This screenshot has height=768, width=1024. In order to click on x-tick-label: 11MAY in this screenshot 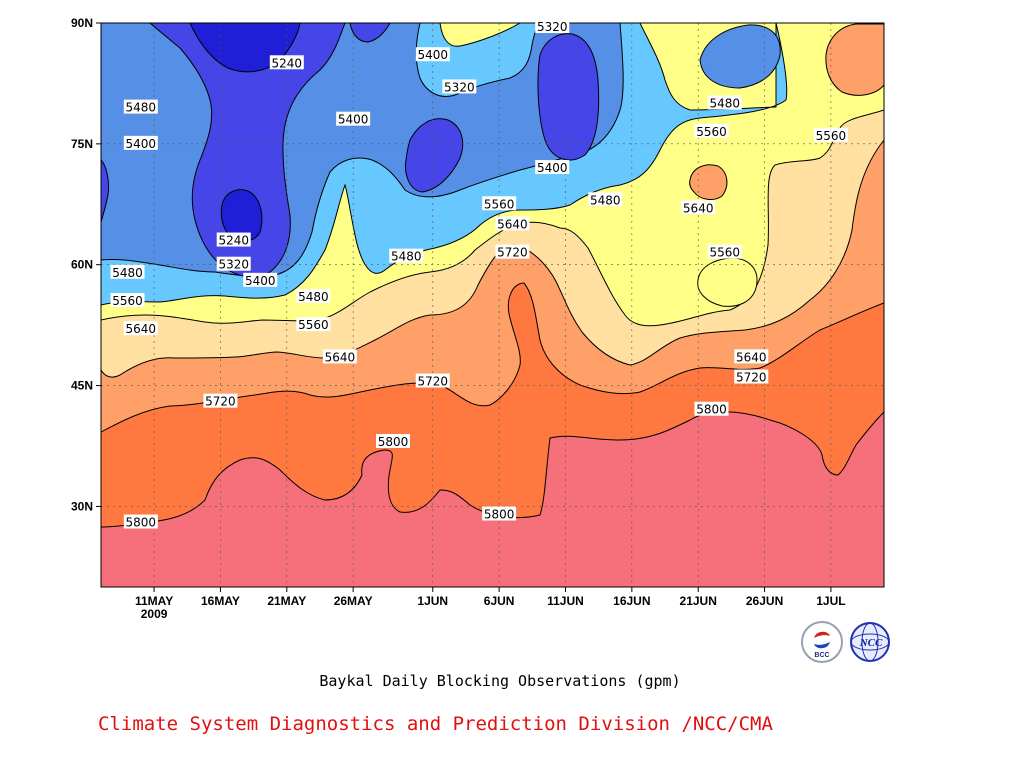, I will do `click(154, 601)`.